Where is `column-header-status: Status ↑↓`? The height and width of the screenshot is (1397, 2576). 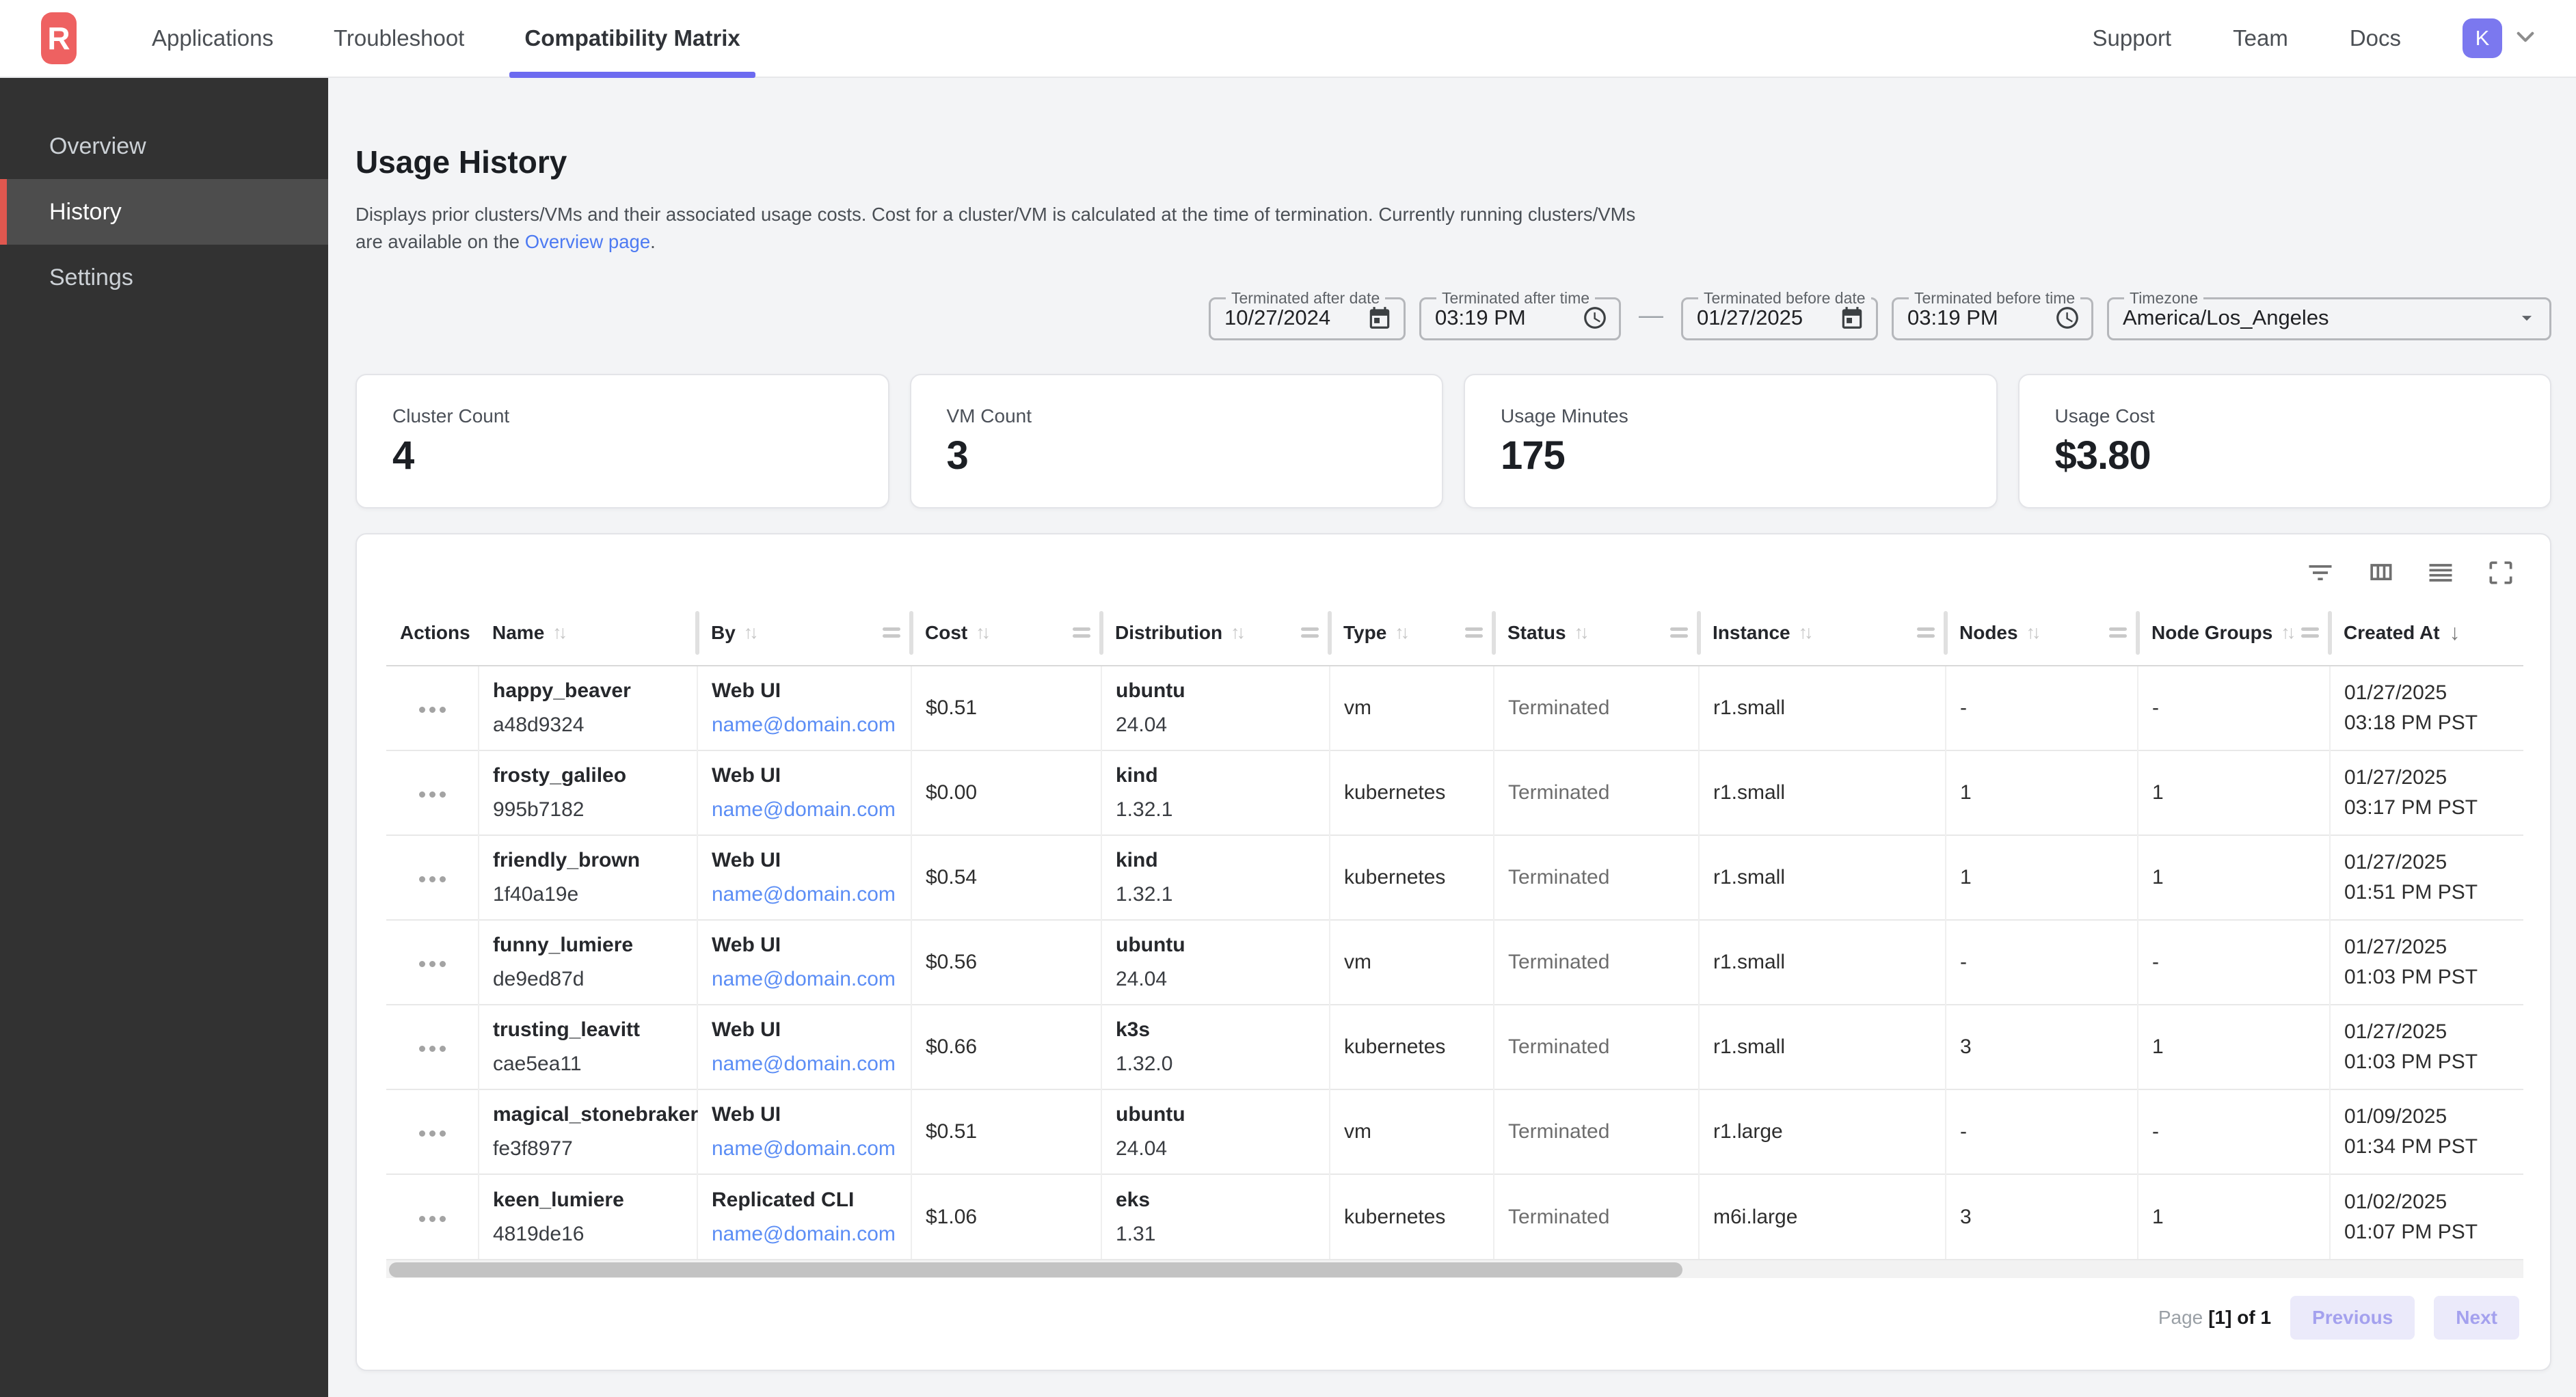 column-header-status: Status ↑↓ is located at coordinates (1595, 633).